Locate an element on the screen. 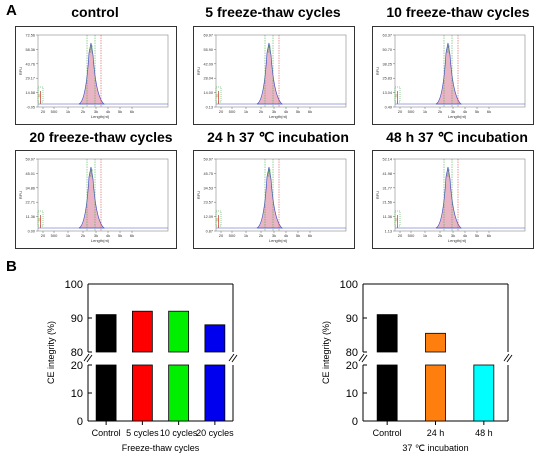 This screenshot has height=459, width=550. y-tick-label: 100 is located at coordinates (74, 285).